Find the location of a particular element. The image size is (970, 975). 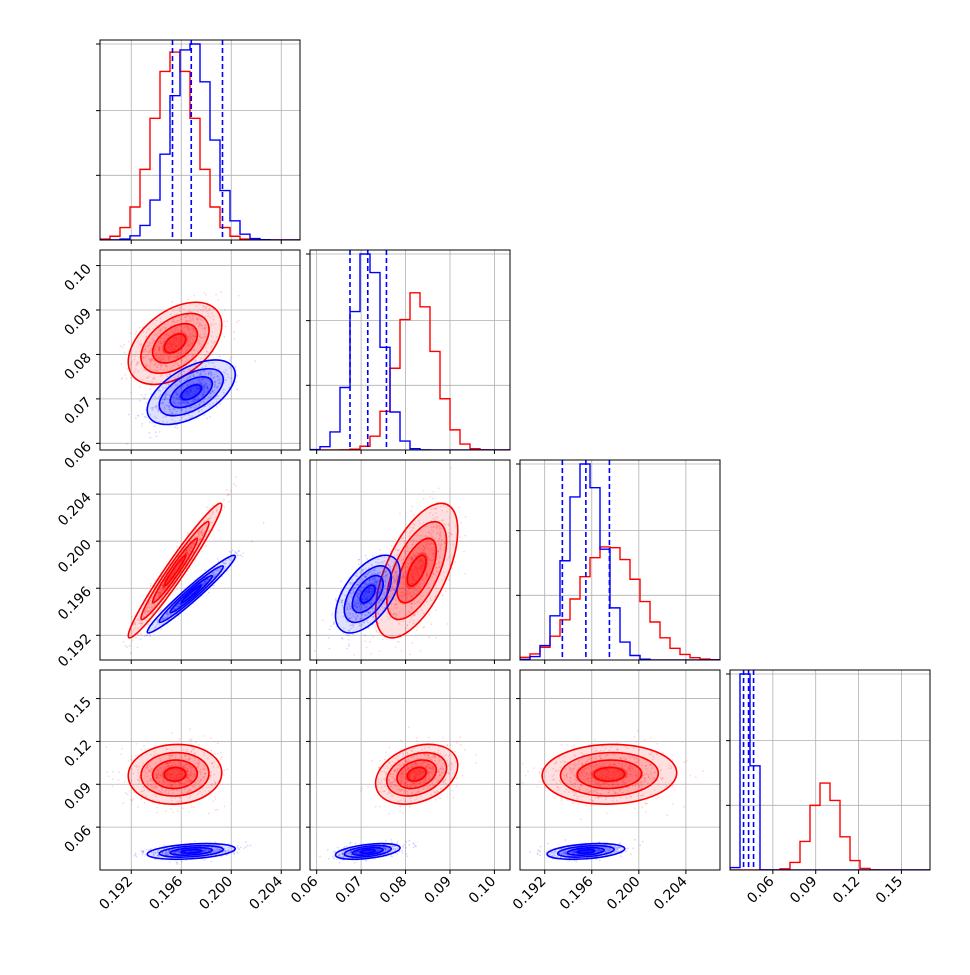

panel-1-0: 0.060.070.080.090.10 is located at coordinates (180, 361).